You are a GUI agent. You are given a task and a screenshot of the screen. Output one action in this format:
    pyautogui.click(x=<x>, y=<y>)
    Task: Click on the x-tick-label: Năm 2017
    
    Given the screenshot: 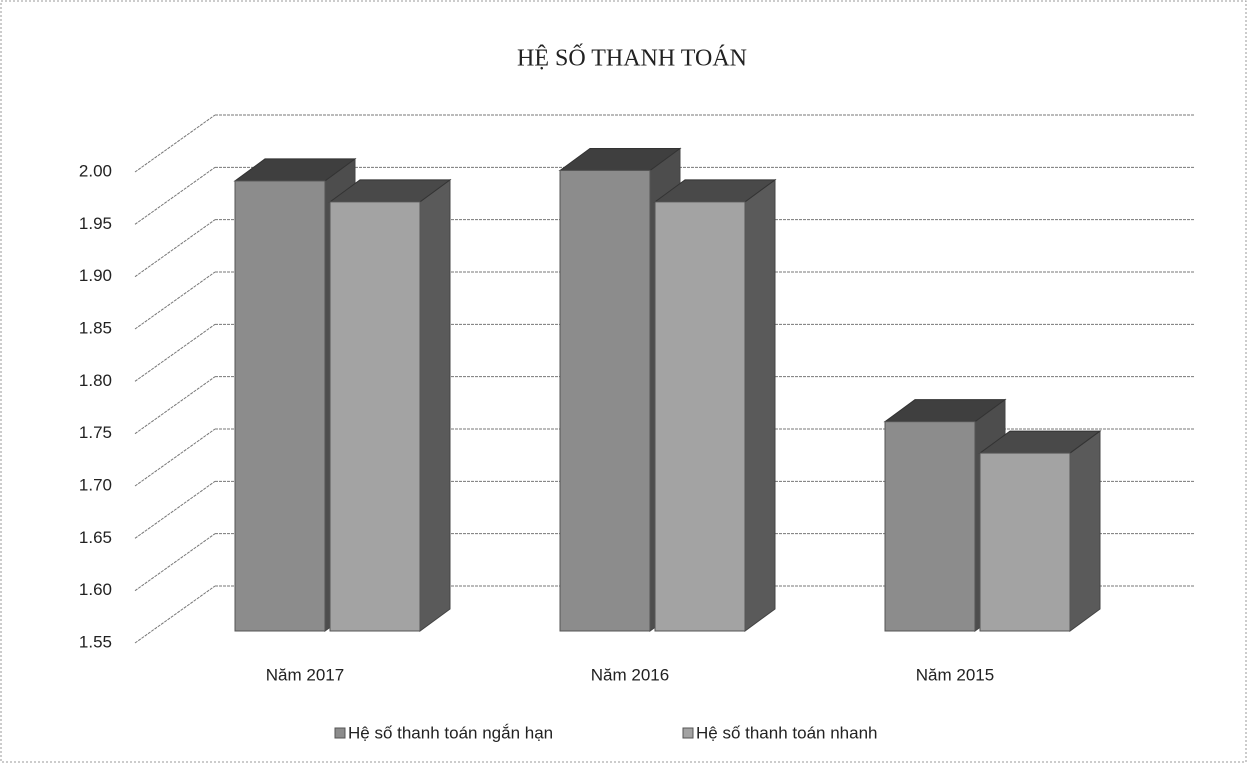 What is the action you would take?
    pyautogui.click(x=305, y=674)
    